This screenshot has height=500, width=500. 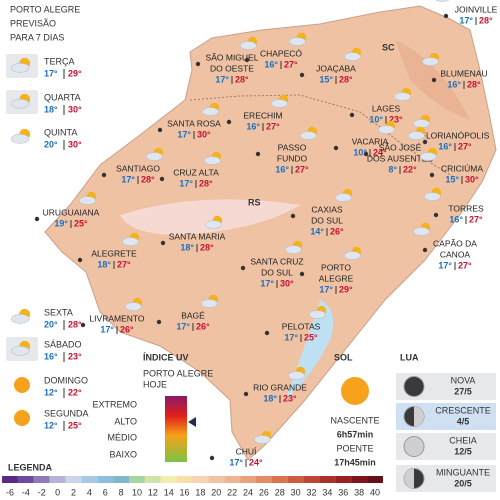 What do you see at coordinates (200, 492) in the screenshot?
I see `legend-tick: 18` at bounding box center [200, 492].